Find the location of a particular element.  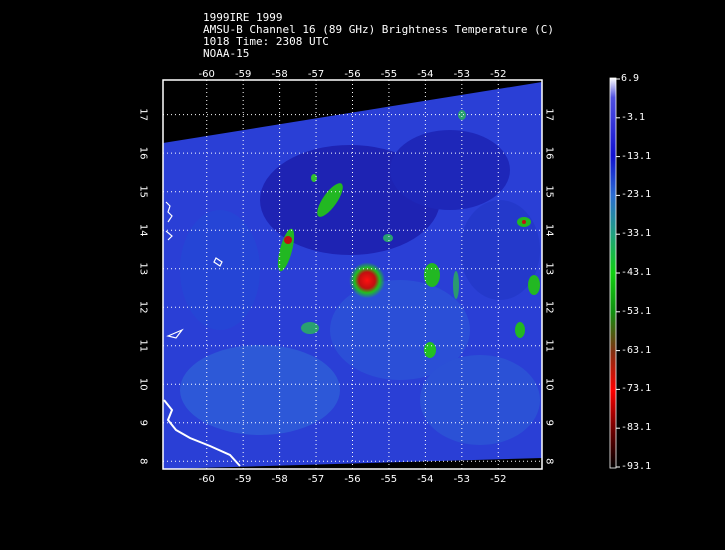

lon-tick-label-bottom: -57 is located at coordinates (316, 479).